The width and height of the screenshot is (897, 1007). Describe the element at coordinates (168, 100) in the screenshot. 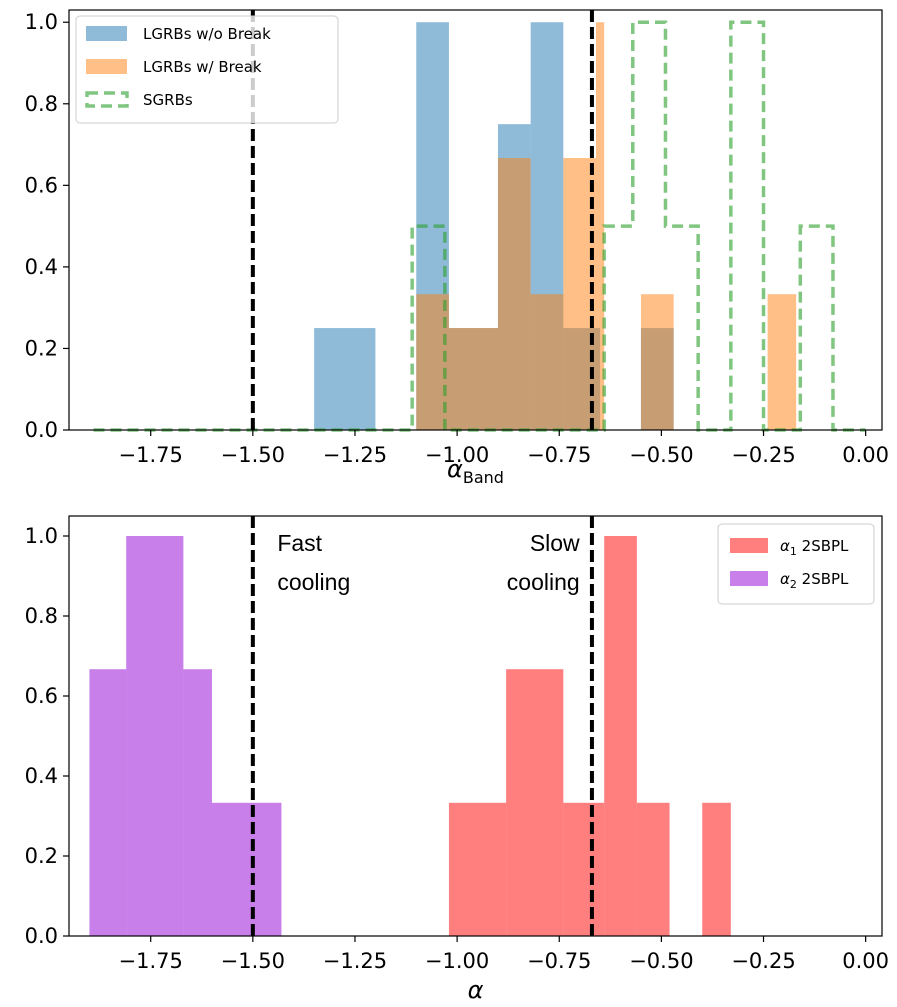

I see `legend-label: SGRBs` at that location.